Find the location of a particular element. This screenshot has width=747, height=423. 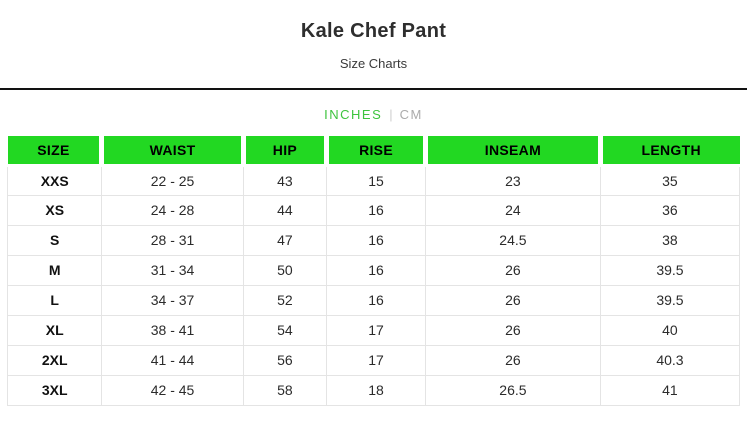

table-row: XL 38 - 41 54 17 26 40 is located at coordinates (373, 330).